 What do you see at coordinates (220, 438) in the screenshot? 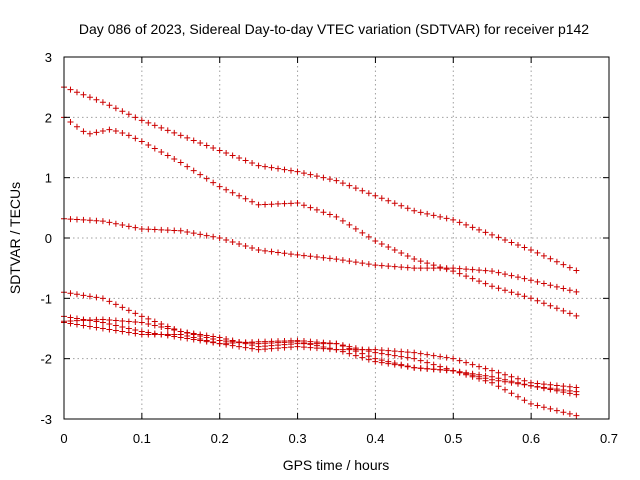
I see `x-tick-label: 0.2` at bounding box center [220, 438].